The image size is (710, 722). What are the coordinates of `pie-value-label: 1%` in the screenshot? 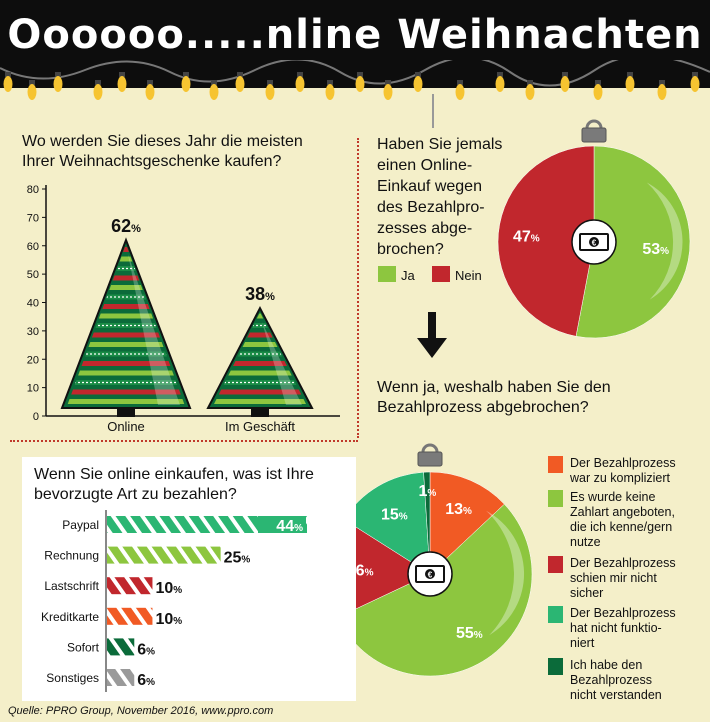 It's located at (427, 491).